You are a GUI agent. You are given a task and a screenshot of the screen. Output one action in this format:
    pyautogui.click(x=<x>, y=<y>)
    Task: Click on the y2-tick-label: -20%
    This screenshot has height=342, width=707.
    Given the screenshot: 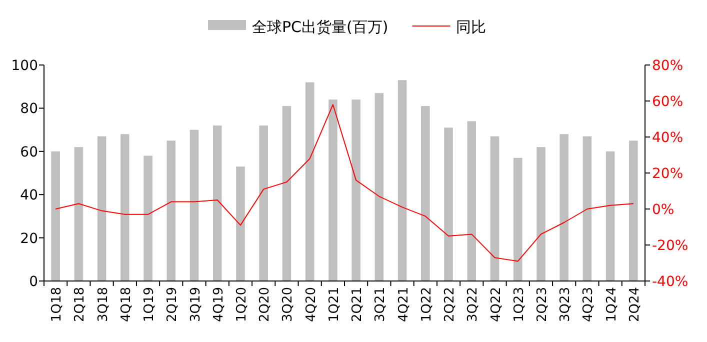 What is the action you would take?
    pyautogui.click(x=670, y=246)
    